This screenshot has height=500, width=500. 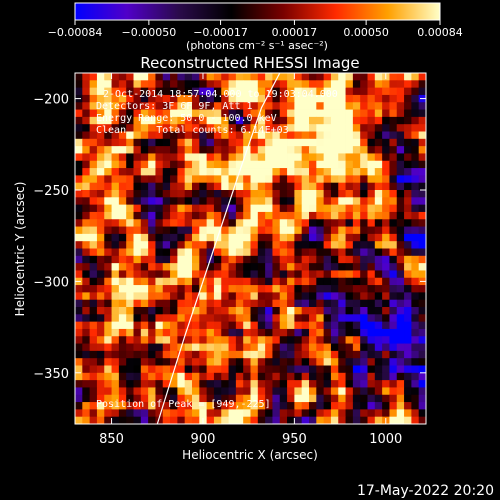 What do you see at coordinates (20, 249) in the screenshot?
I see `y-axis-label: Heliocentric Y (arcsec)` at bounding box center [20, 249].